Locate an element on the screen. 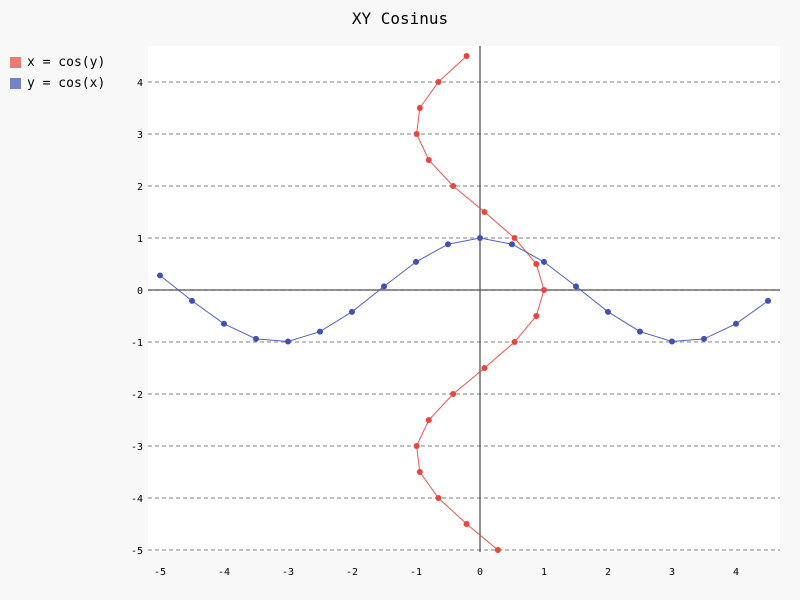 Image resolution: width=800 pixels, height=600 pixels. y-tick-label: -3 is located at coordinates (137, 447).